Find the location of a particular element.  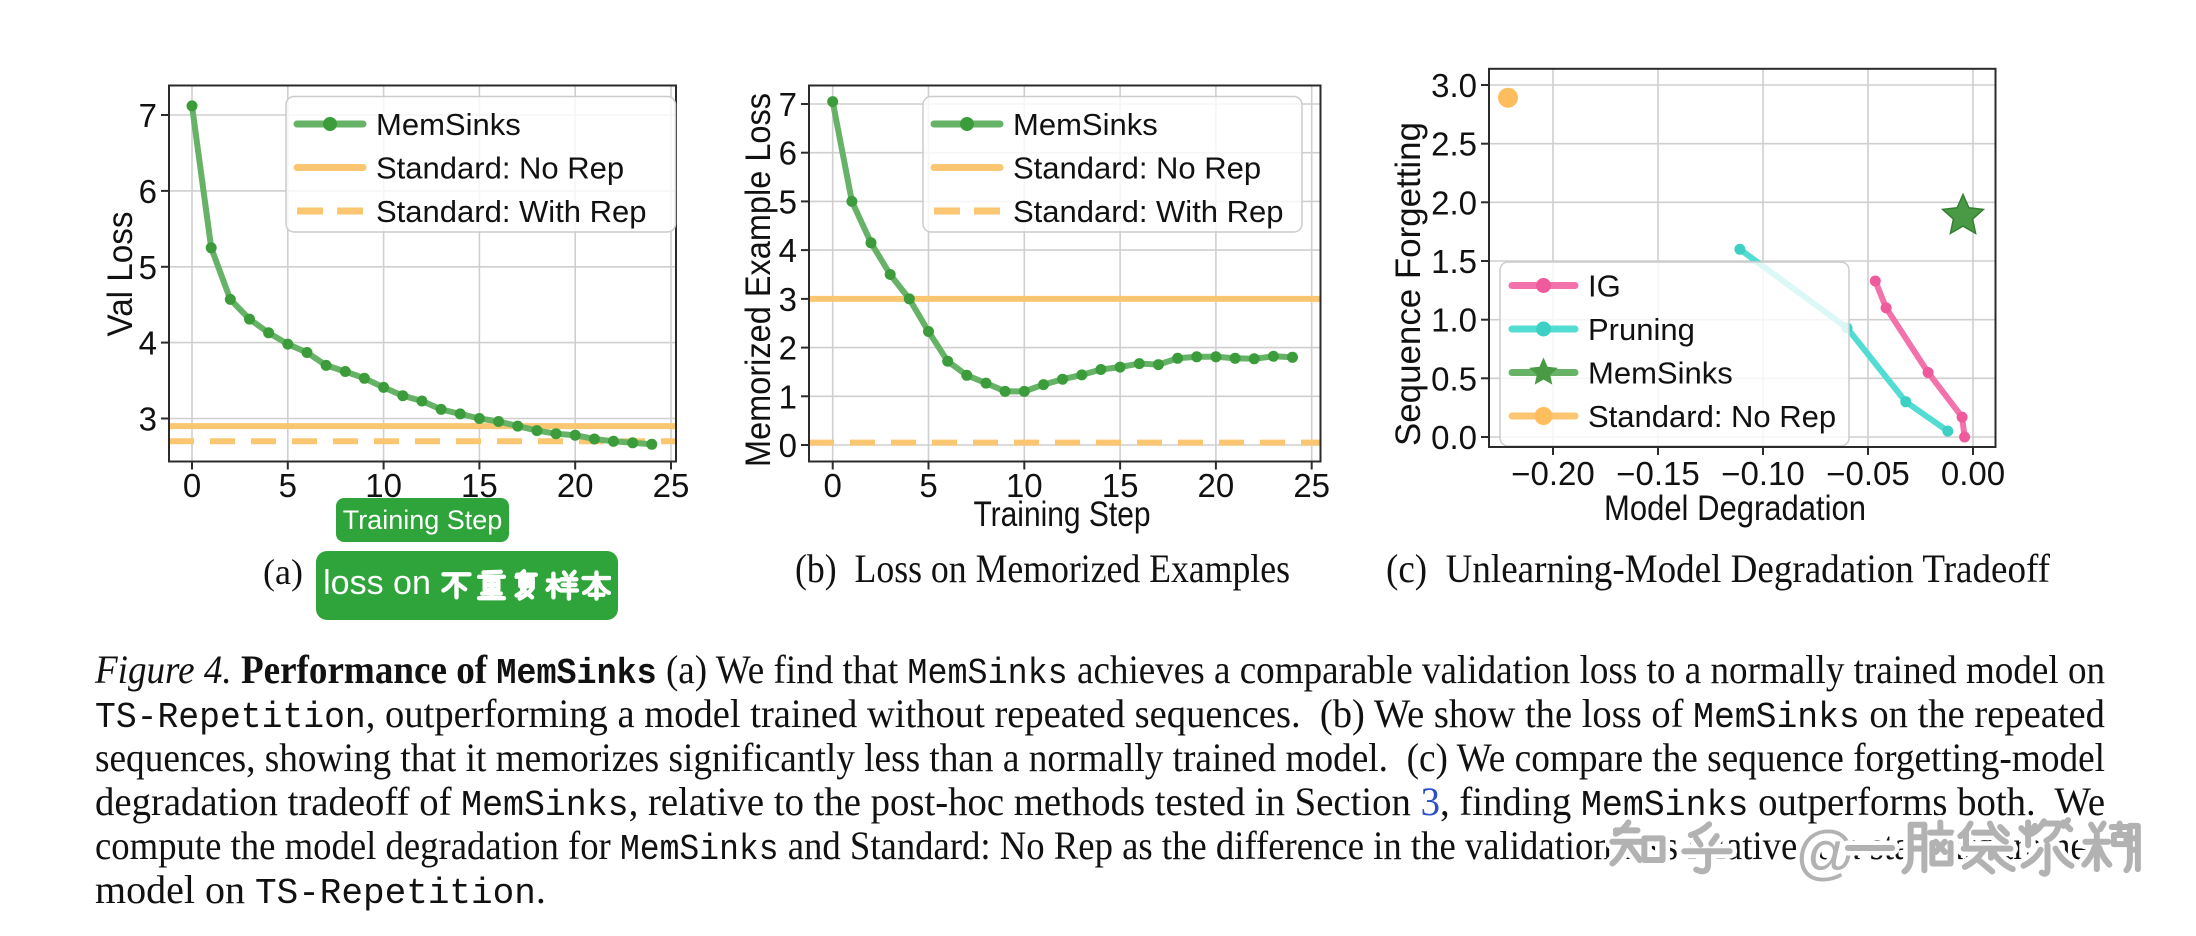

svg-text: 1.5 is located at coordinates (1454, 261).